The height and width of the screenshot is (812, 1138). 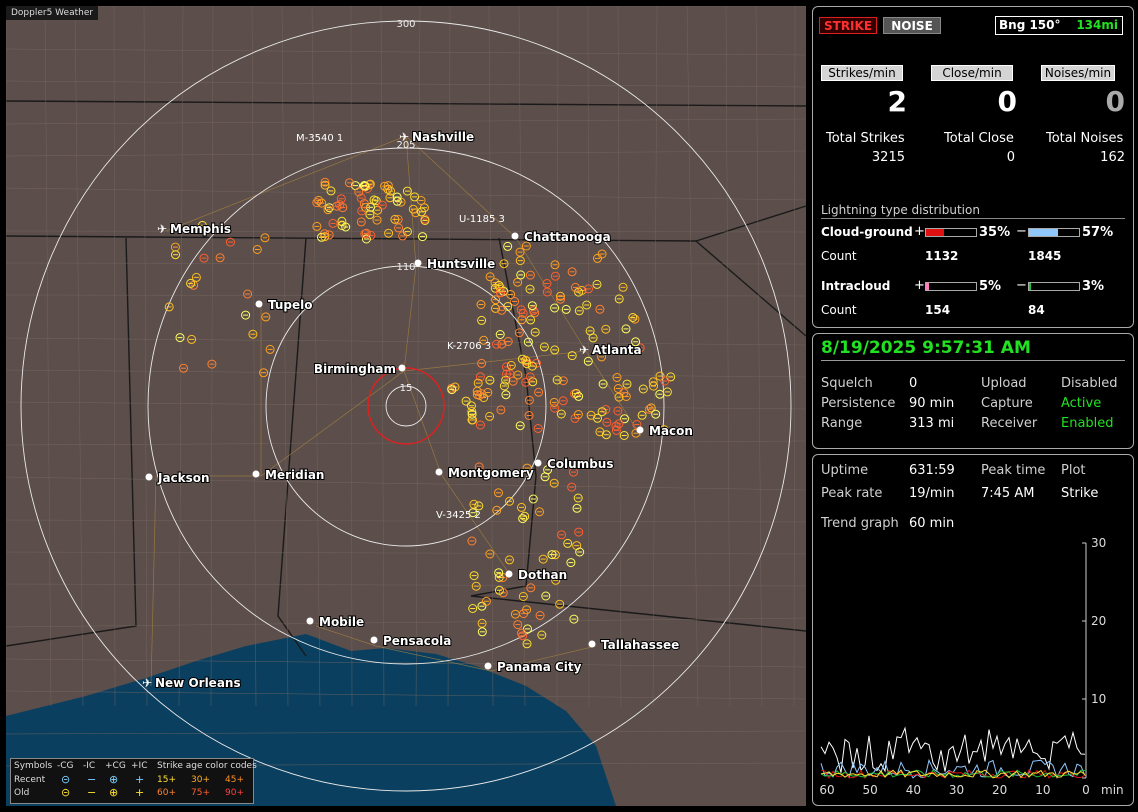 I want to click on peak-time-label: Peak time, so click(x=1013, y=470).